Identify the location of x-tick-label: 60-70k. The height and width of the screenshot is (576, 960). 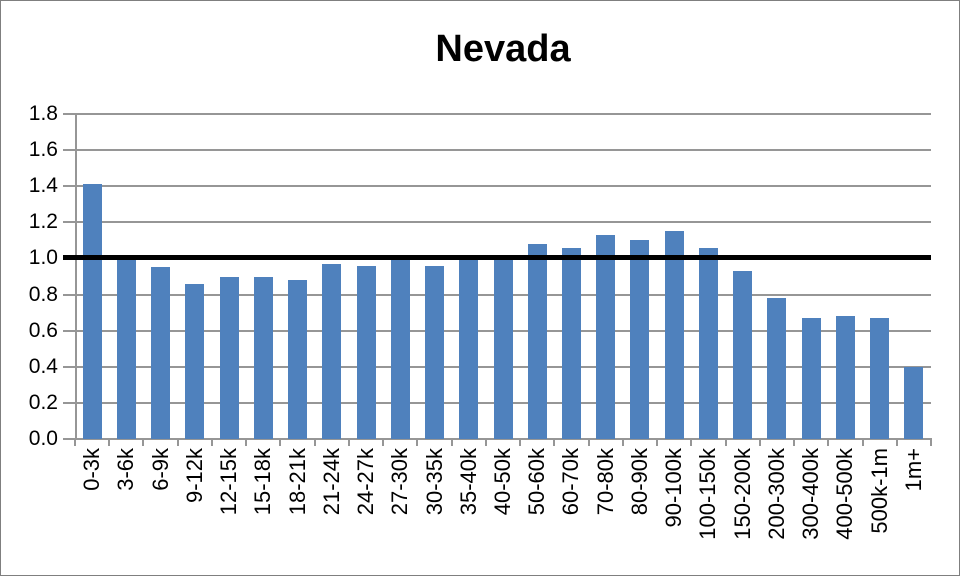
(571, 482).